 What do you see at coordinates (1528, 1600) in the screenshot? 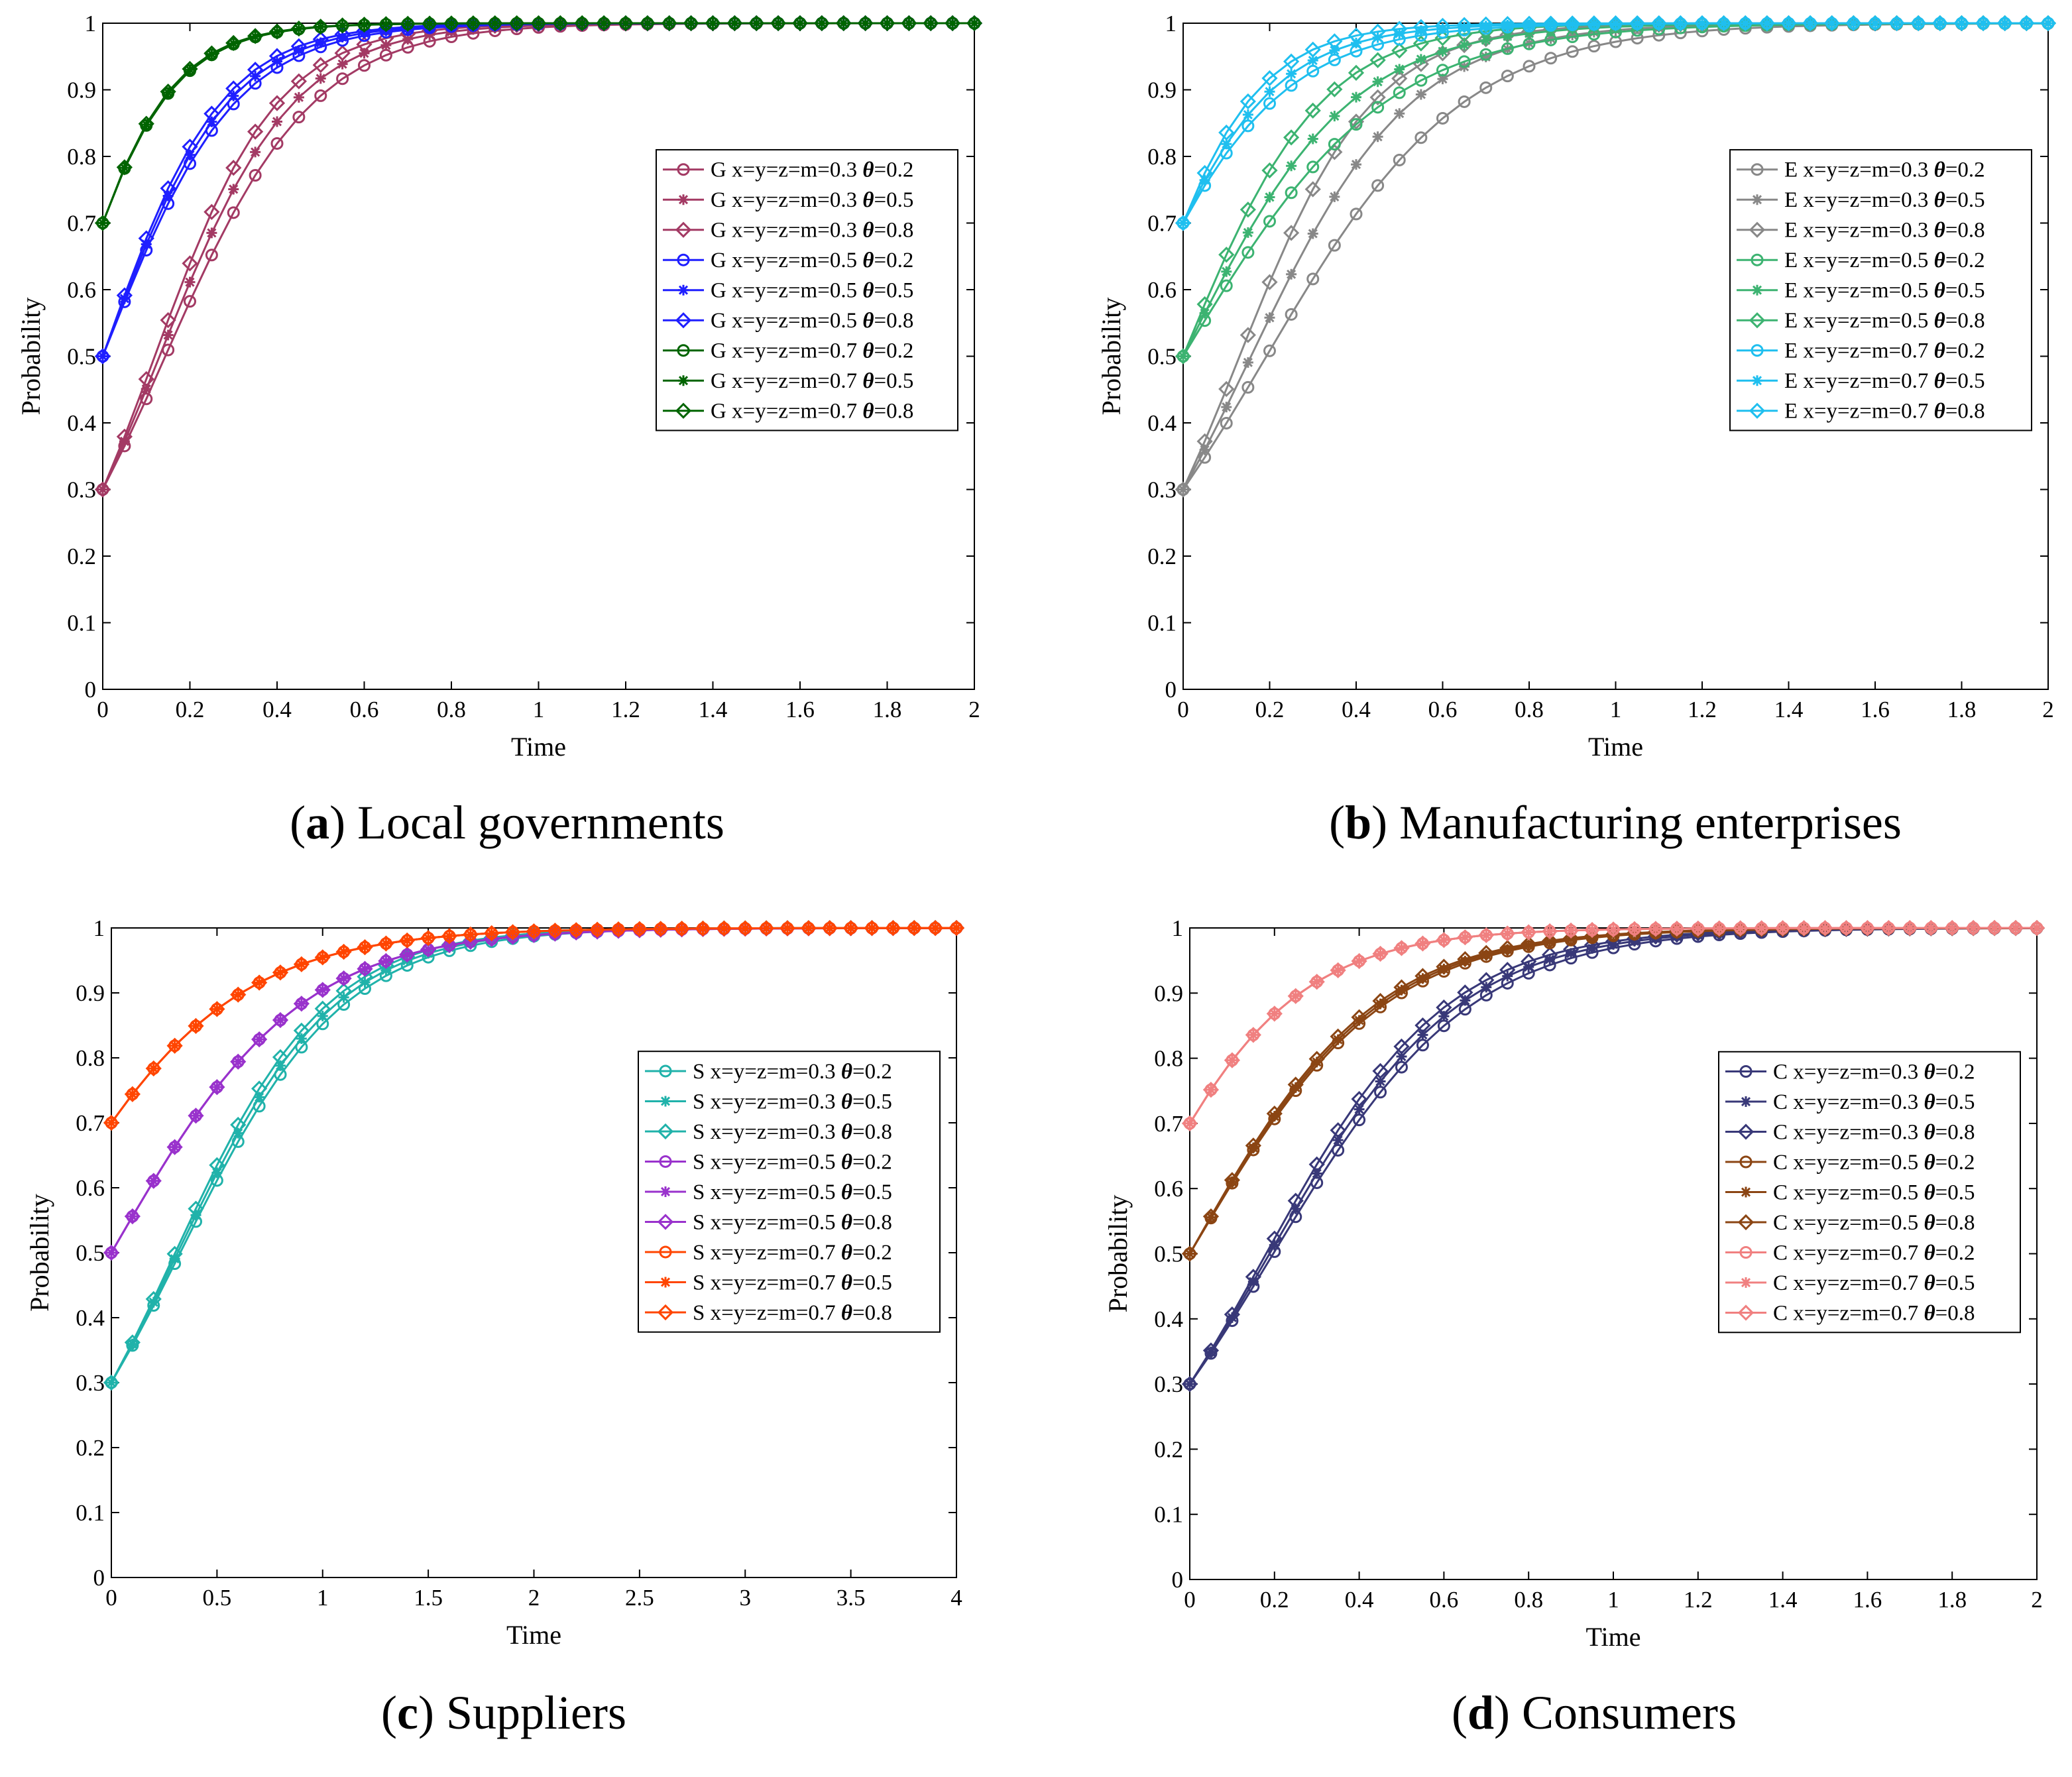
I see `x-tick-label: 0.8` at bounding box center [1528, 1600].